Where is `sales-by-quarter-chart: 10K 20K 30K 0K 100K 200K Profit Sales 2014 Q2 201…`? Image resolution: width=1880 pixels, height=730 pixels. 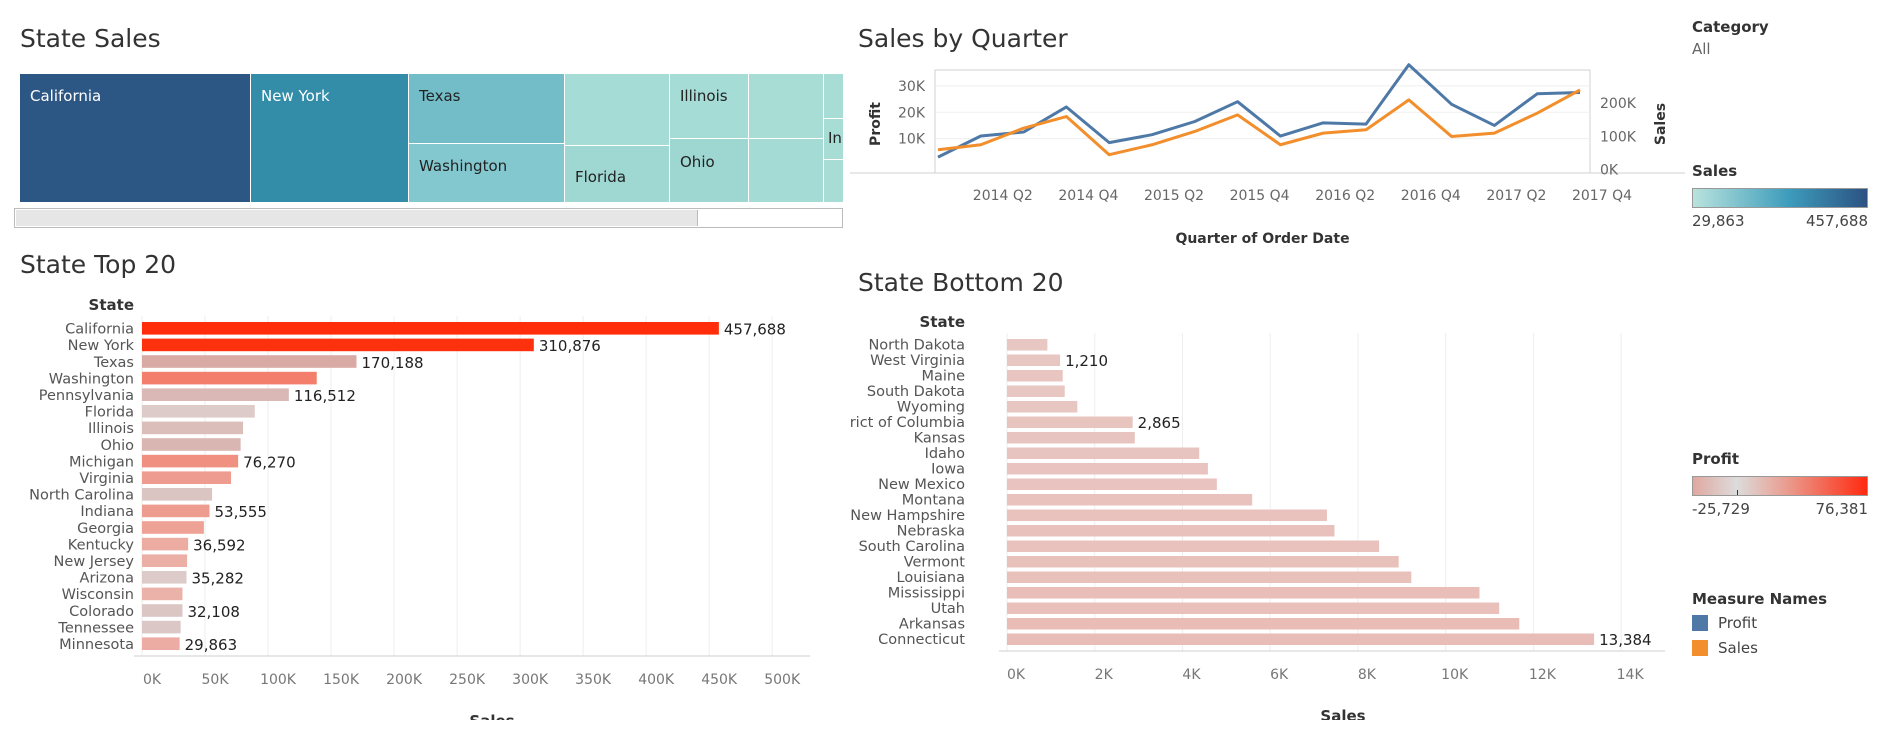
sales-by-quarter-chart: 10K 20K 30K 0K 100K 200K Profit Sales 2014 Q2 201… is located at coordinates (1267, 155).